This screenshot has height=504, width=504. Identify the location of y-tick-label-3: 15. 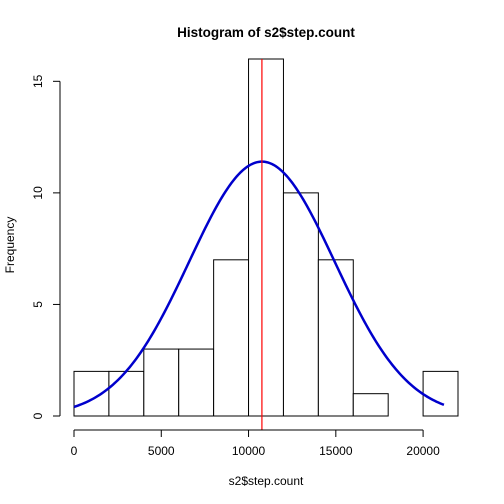
(38, 81).